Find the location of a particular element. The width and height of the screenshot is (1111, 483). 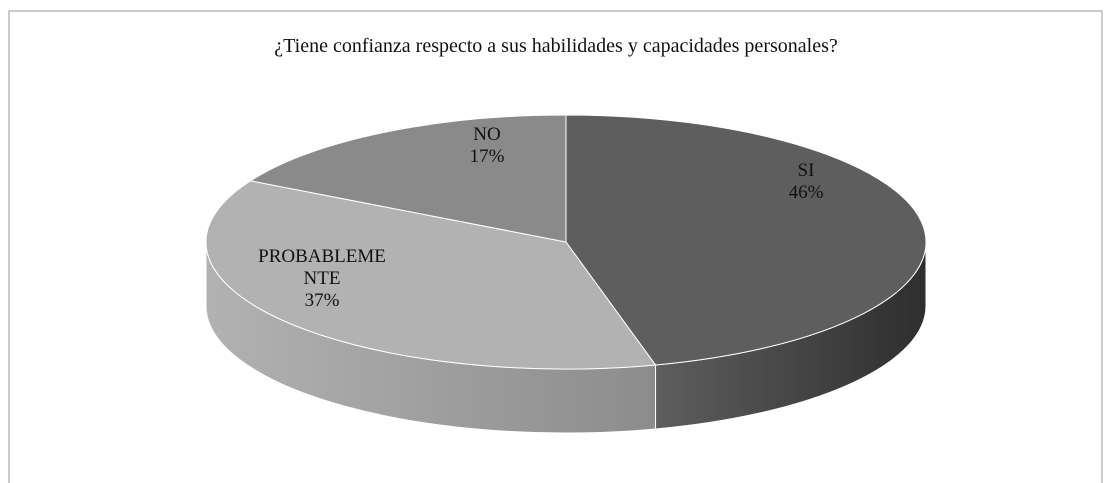

data-label-value: 37% is located at coordinates (322, 300).